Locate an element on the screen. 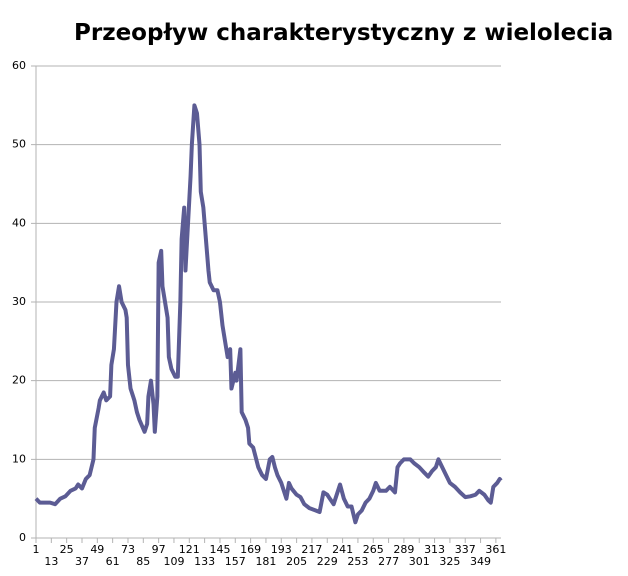 This screenshot has width=628, height=576. x-tick-label: 325 is located at coordinates (449, 561).